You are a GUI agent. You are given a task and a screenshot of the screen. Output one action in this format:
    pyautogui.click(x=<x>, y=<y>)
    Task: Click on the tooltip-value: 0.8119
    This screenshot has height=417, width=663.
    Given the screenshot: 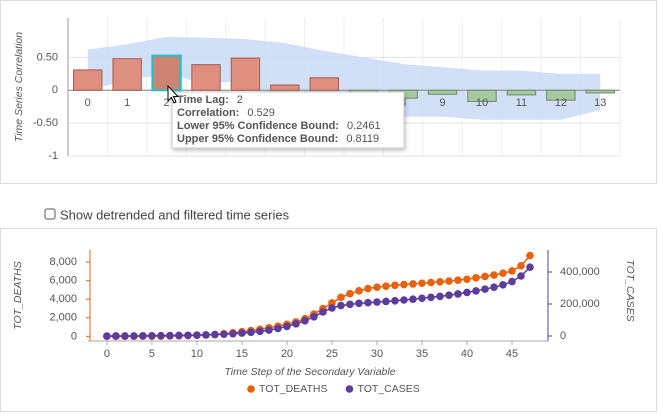 What is the action you would take?
    pyautogui.click(x=362, y=139)
    